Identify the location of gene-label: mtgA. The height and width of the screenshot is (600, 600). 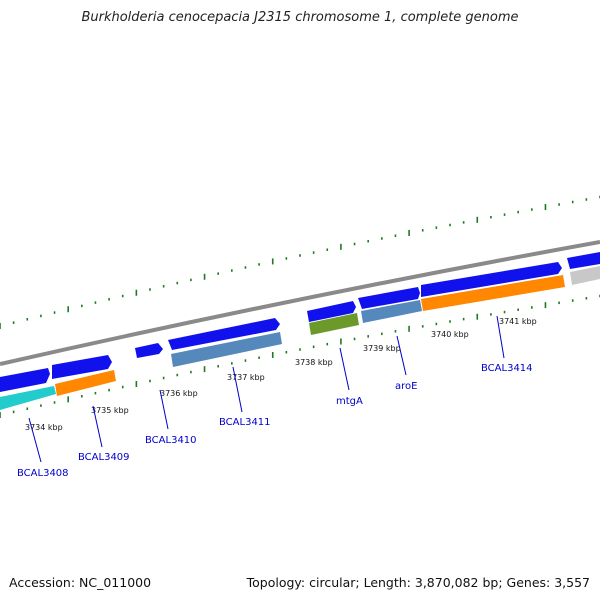
(349, 401).